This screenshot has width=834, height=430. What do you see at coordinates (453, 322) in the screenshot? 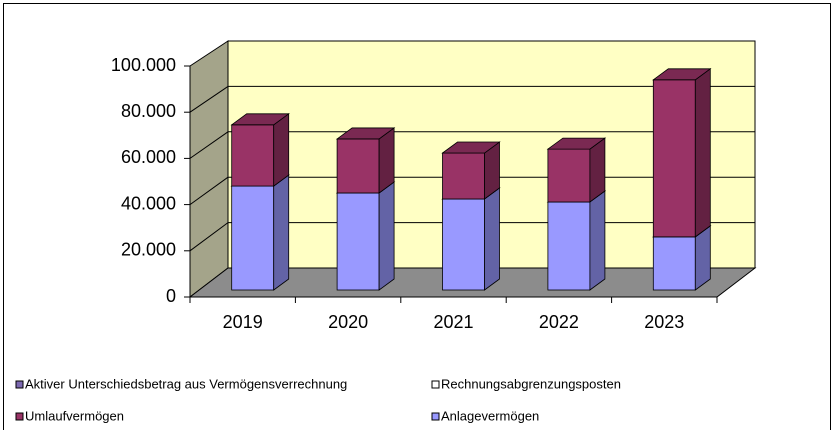
I see `x-tick-label: 2021` at bounding box center [453, 322].